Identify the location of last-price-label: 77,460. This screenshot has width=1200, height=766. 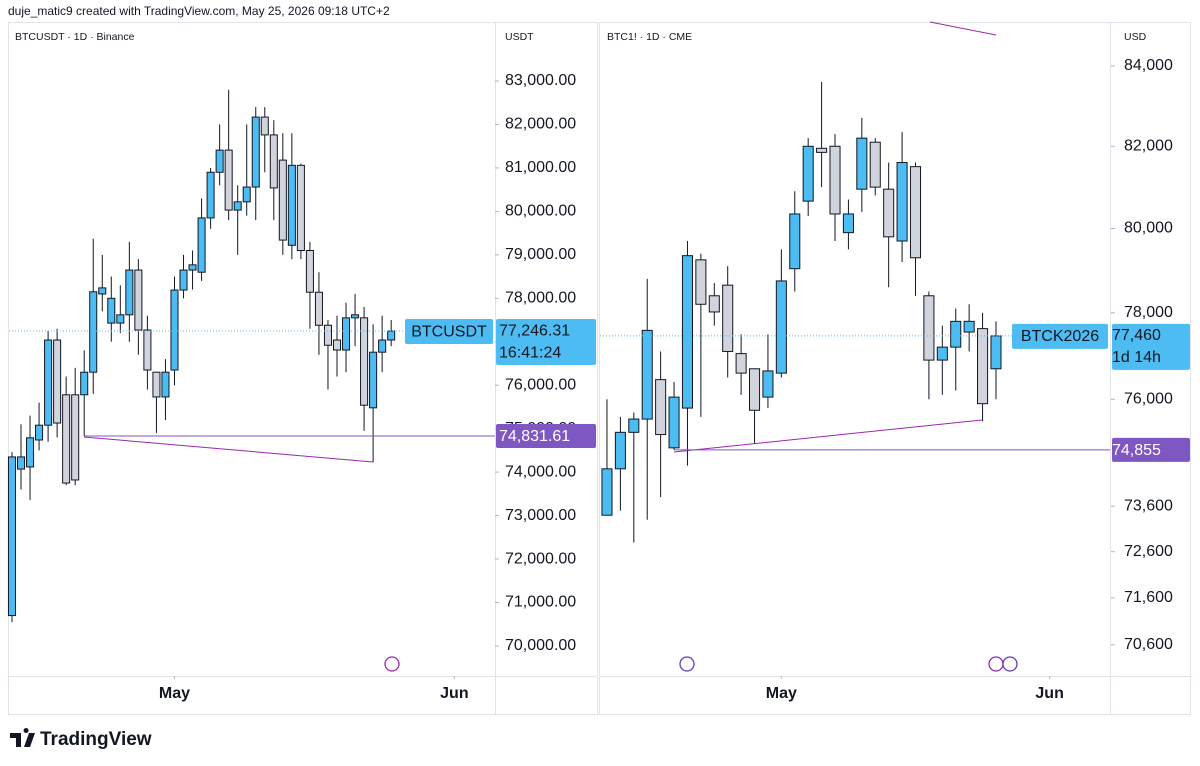
(1136, 335).